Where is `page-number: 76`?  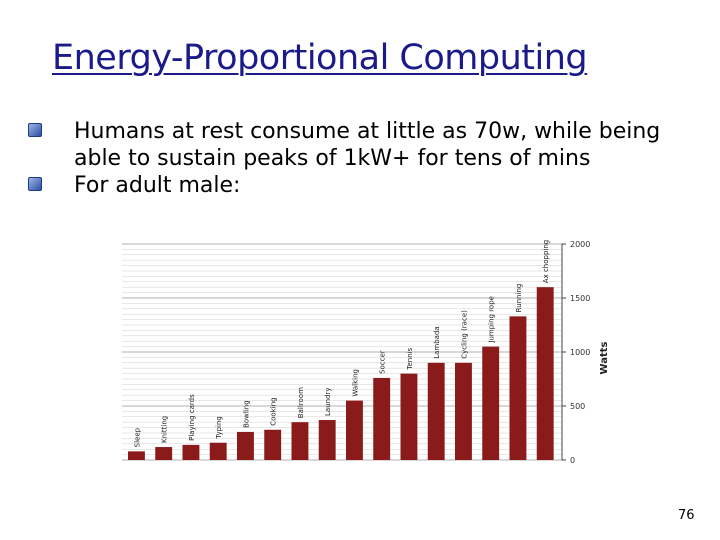
page-number: 76 is located at coordinates (686, 515).